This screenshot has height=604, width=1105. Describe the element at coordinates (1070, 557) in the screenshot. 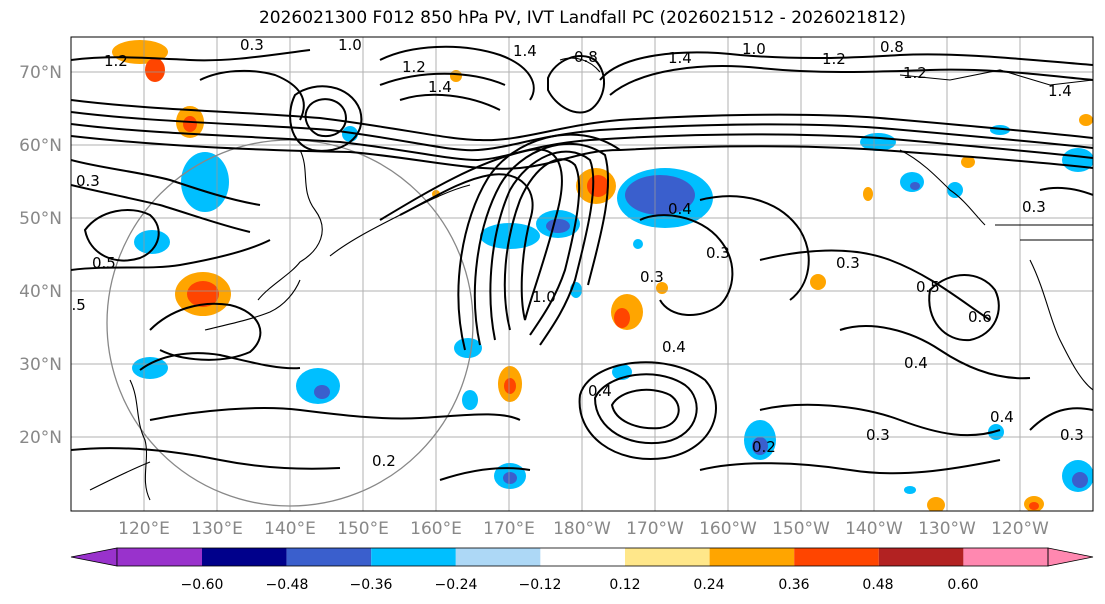

I see `colorbar-extend-high` at that location.